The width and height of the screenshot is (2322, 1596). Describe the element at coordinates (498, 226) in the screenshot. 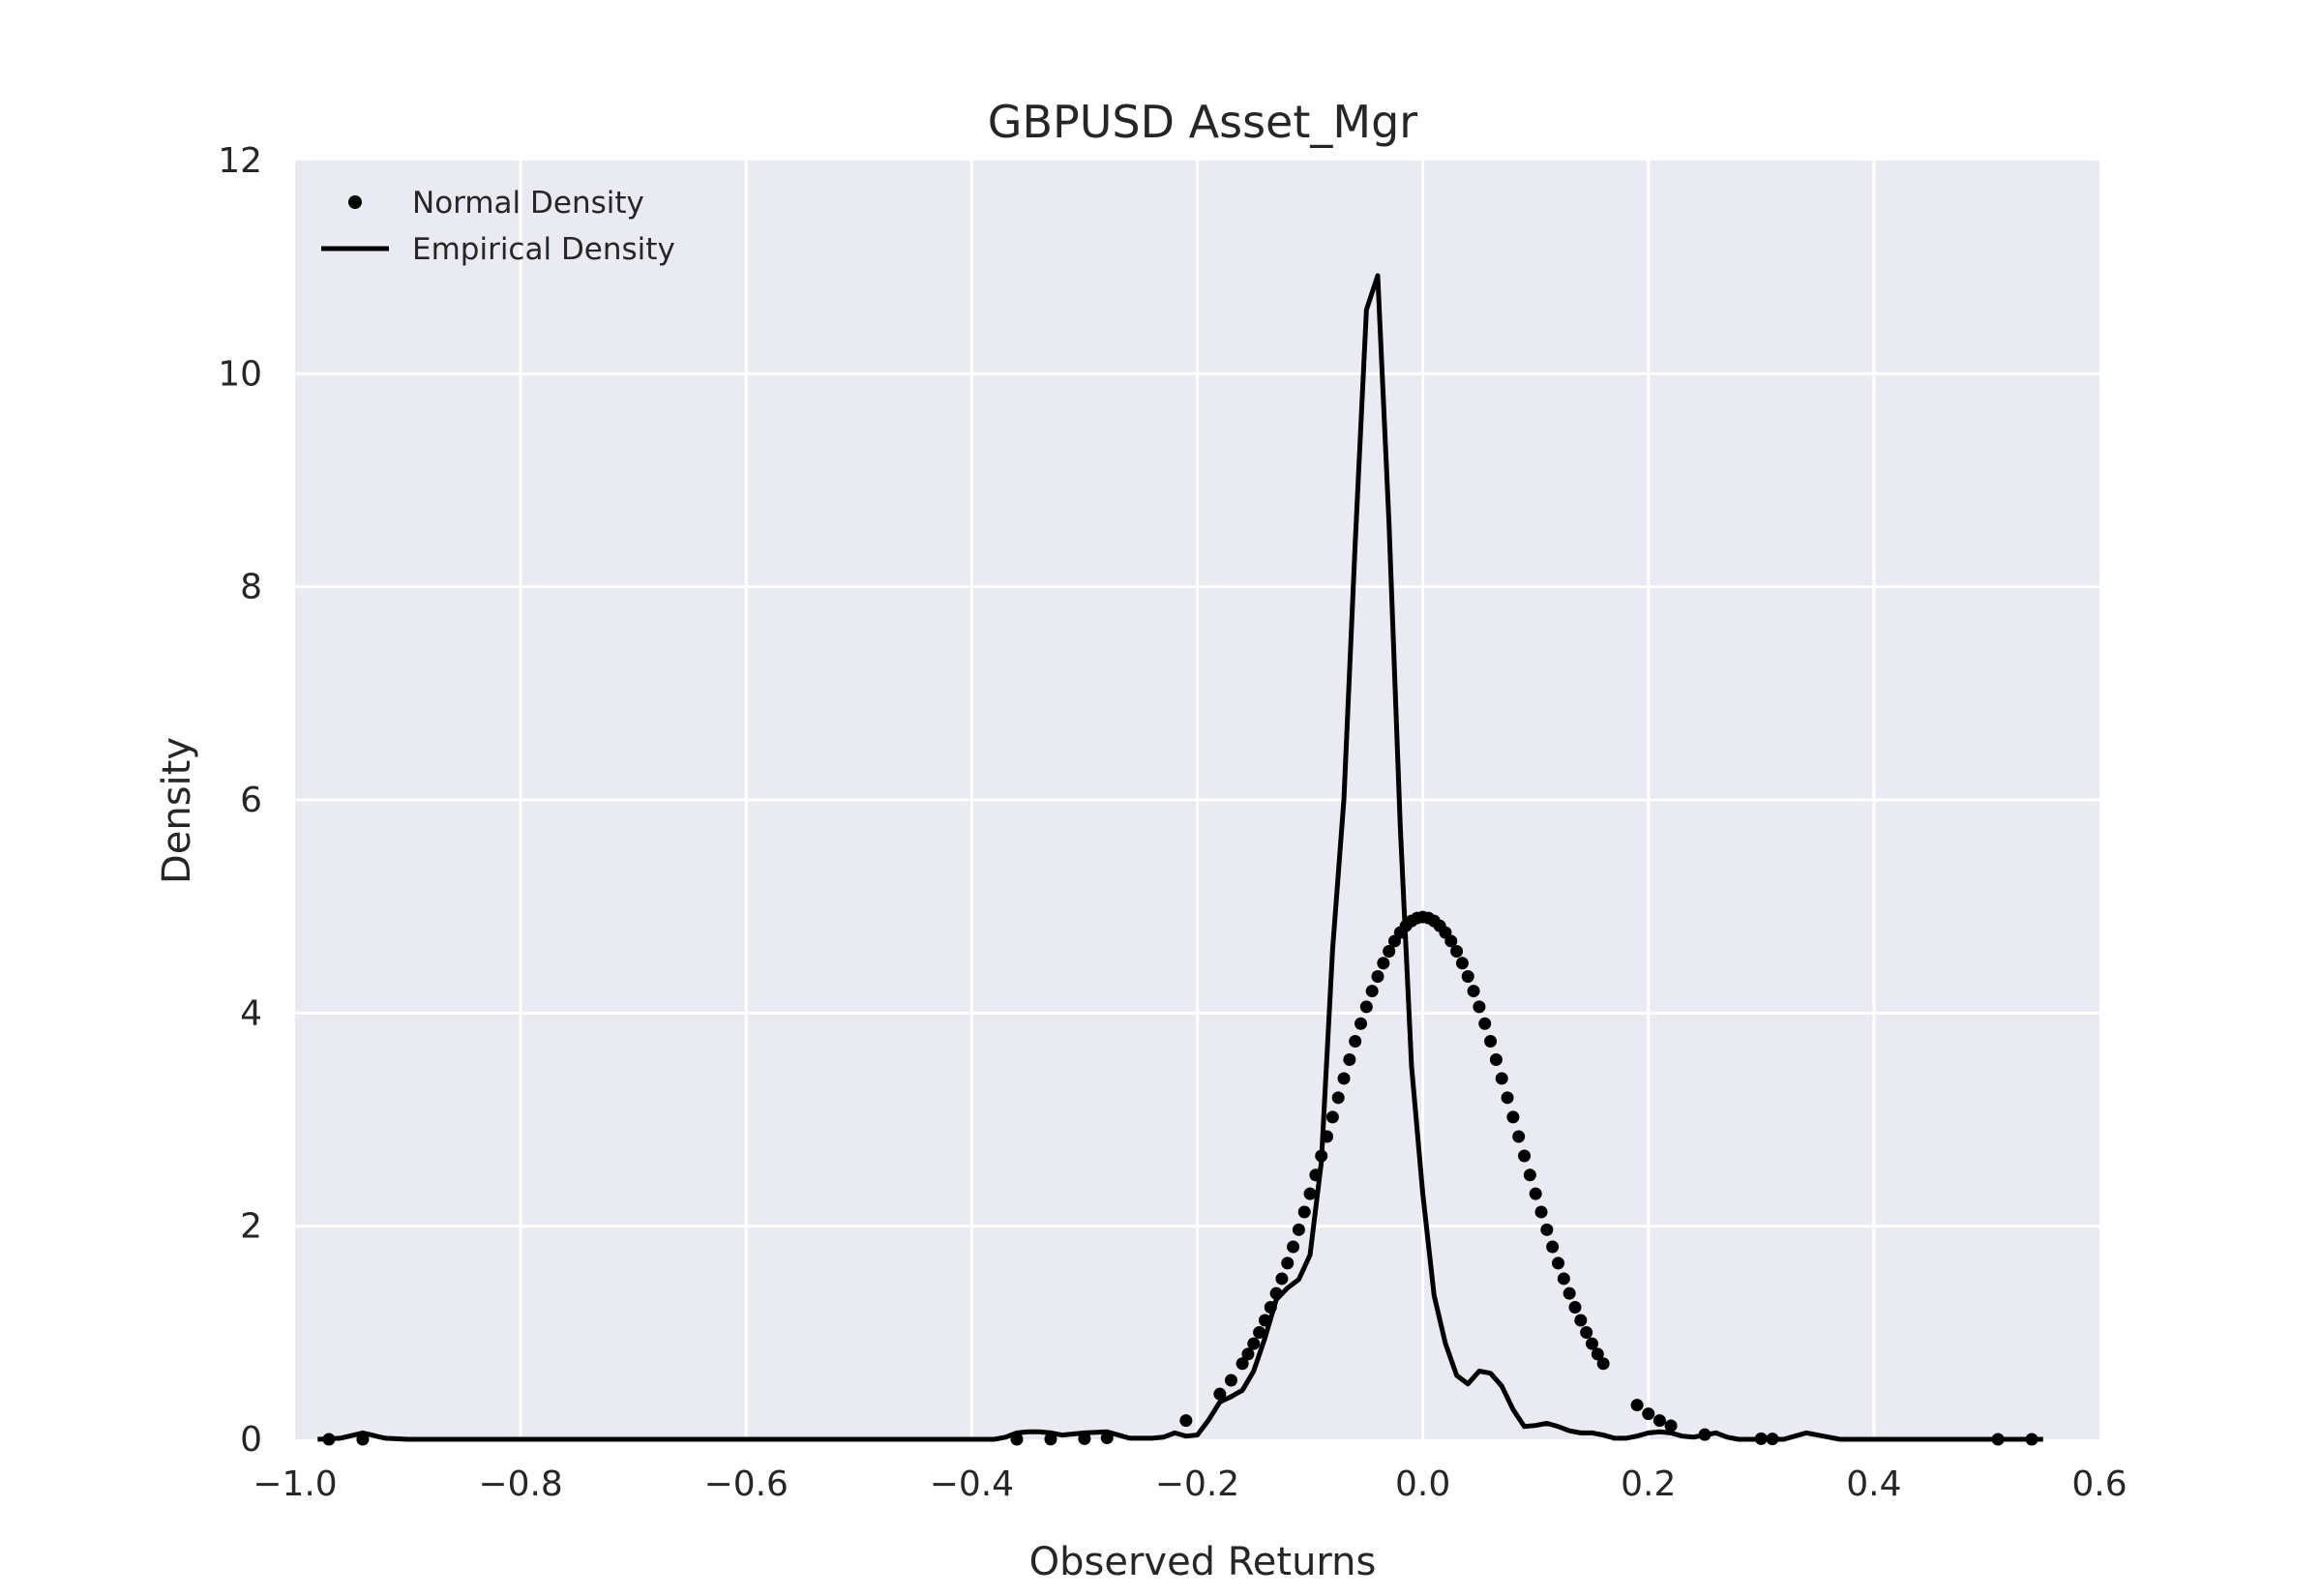

I see `legend: Normal Density Empirical Density` at that location.